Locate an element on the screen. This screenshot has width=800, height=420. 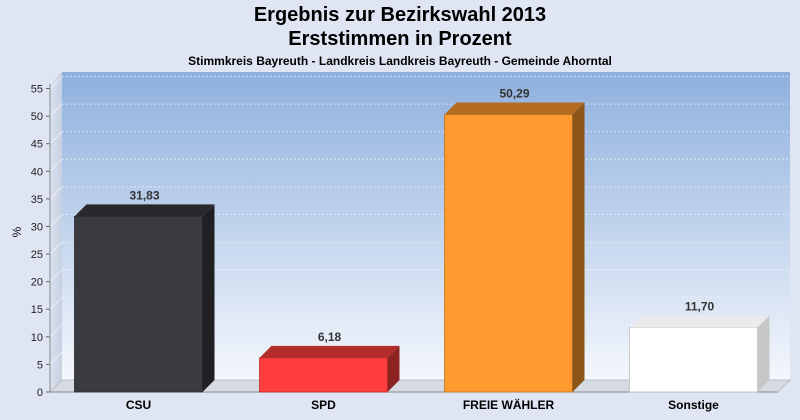
chart-title: Ergebnis zur Bezirkswahl 2013 is located at coordinates (400, 15).